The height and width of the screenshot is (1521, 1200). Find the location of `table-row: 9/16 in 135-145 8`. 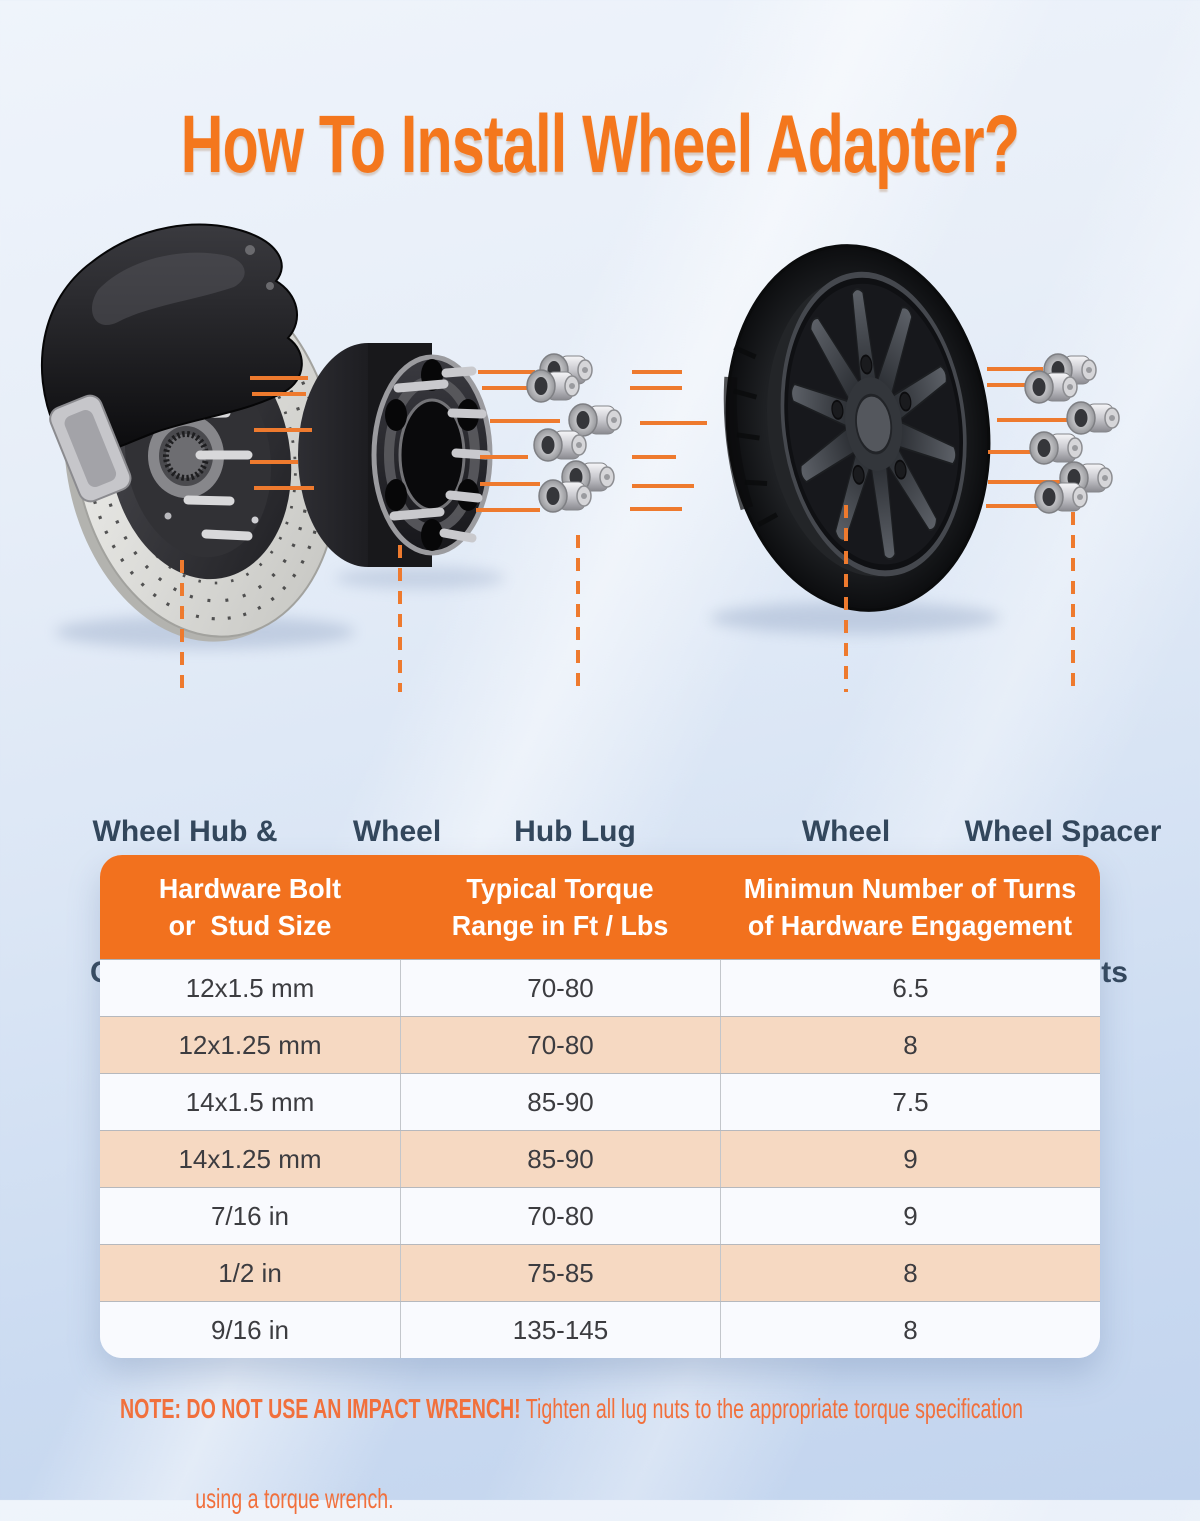

table-row: 9/16 in 135-145 8 is located at coordinates (600, 1329).